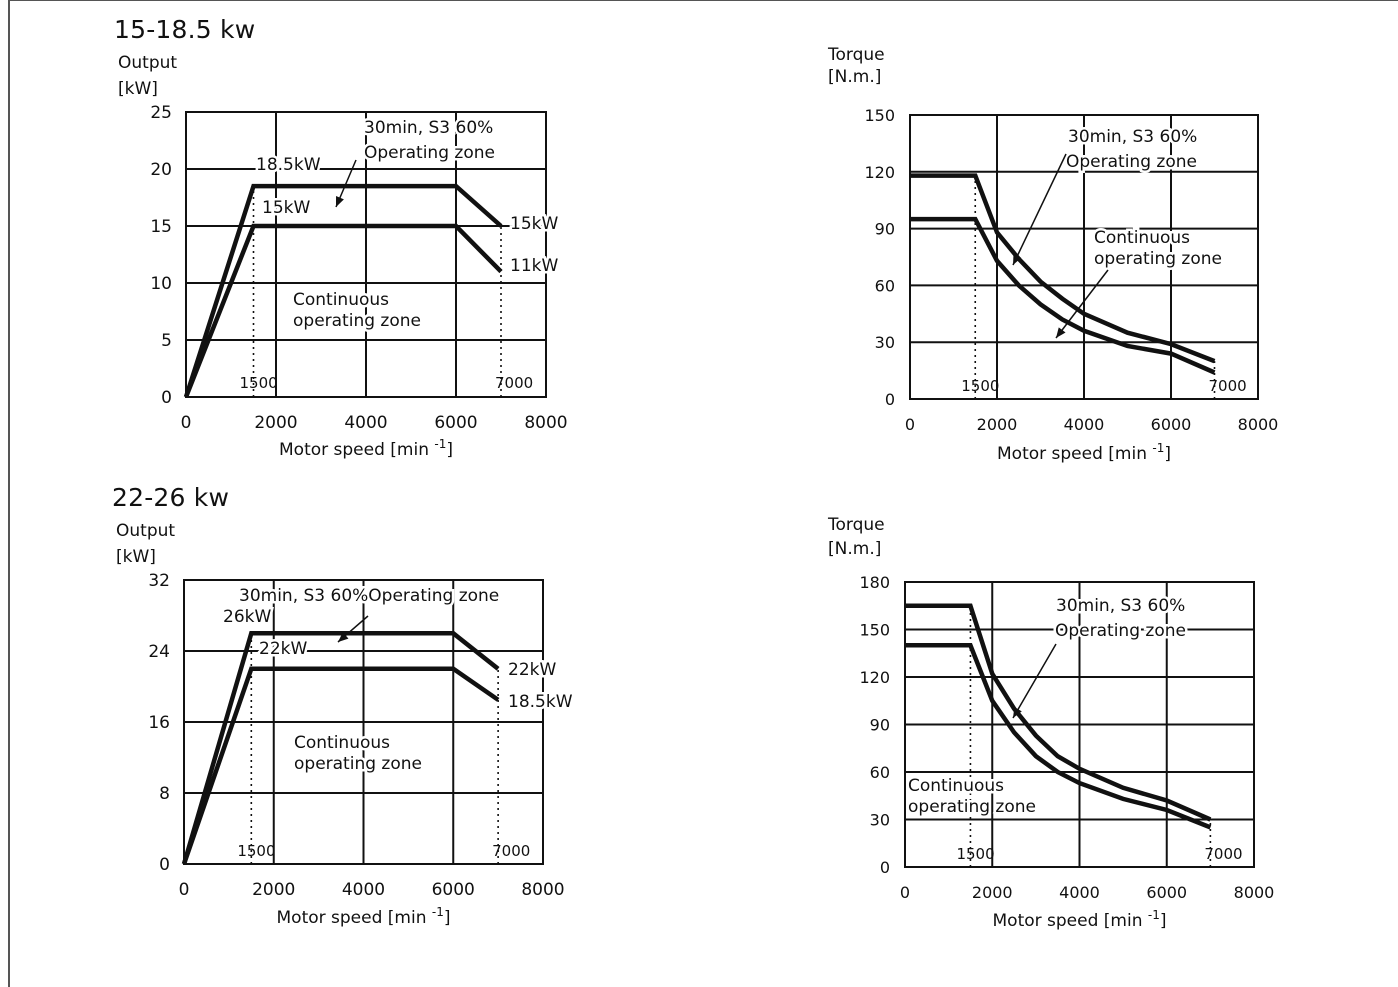 The image size is (1398, 987). Describe the element at coordinates (703, 0) in the screenshot. I see `page-frame-top-edge` at that location.